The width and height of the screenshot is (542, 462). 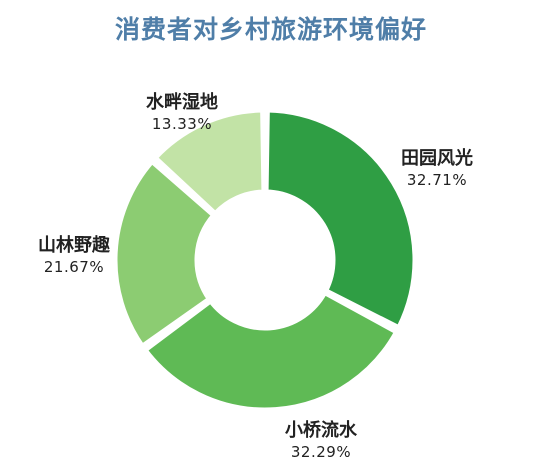 I want to click on slice-name: 山林野趣, so click(x=74, y=245).